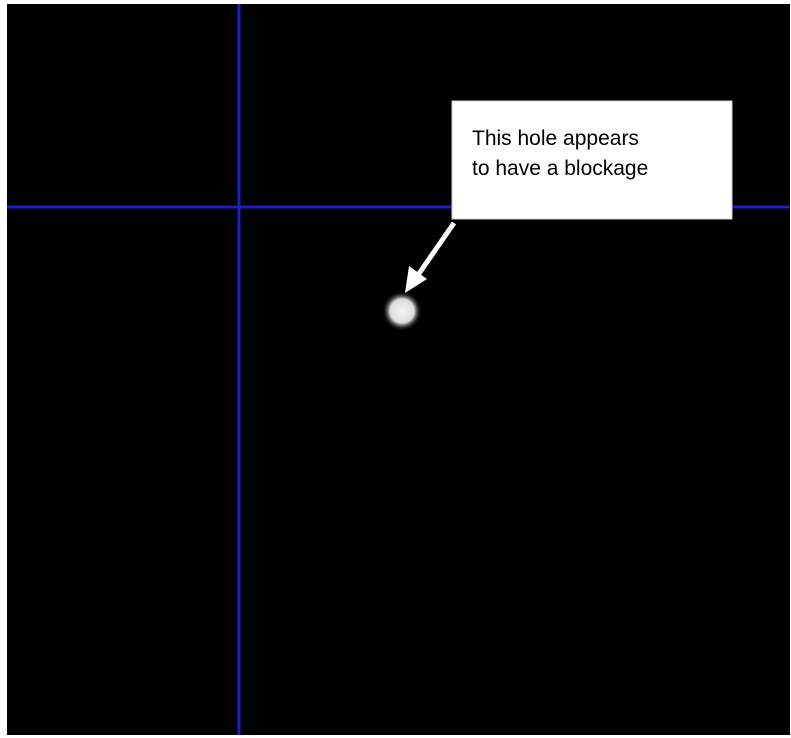 This screenshot has width=791, height=738. I want to click on callout-line: This hole appears, so click(555, 138).